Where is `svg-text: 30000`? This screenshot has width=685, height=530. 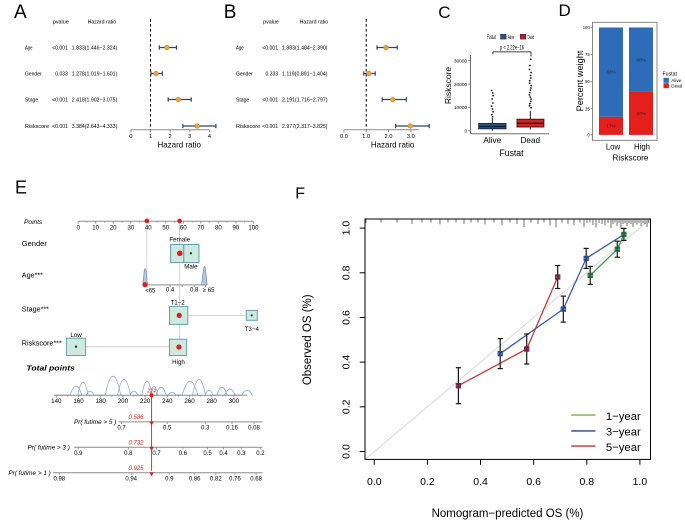
svg-text: 30000 is located at coordinates (461, 61).